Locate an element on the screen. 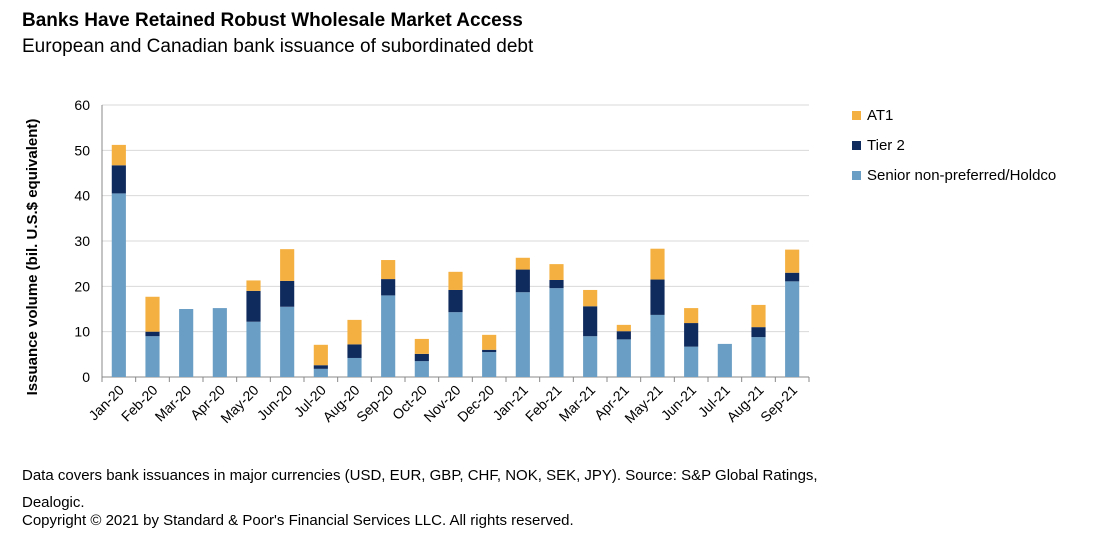  x-tick-label: Aug-21 is located at coordinates (744, 403).